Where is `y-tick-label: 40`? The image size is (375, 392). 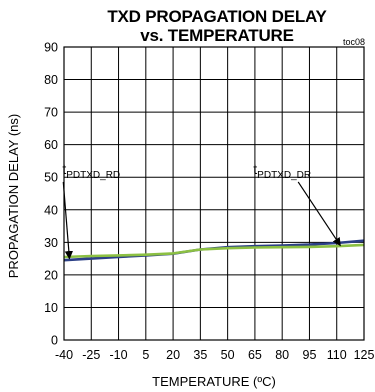 y-tick-label: 40 is located at coordinates (51, 210).